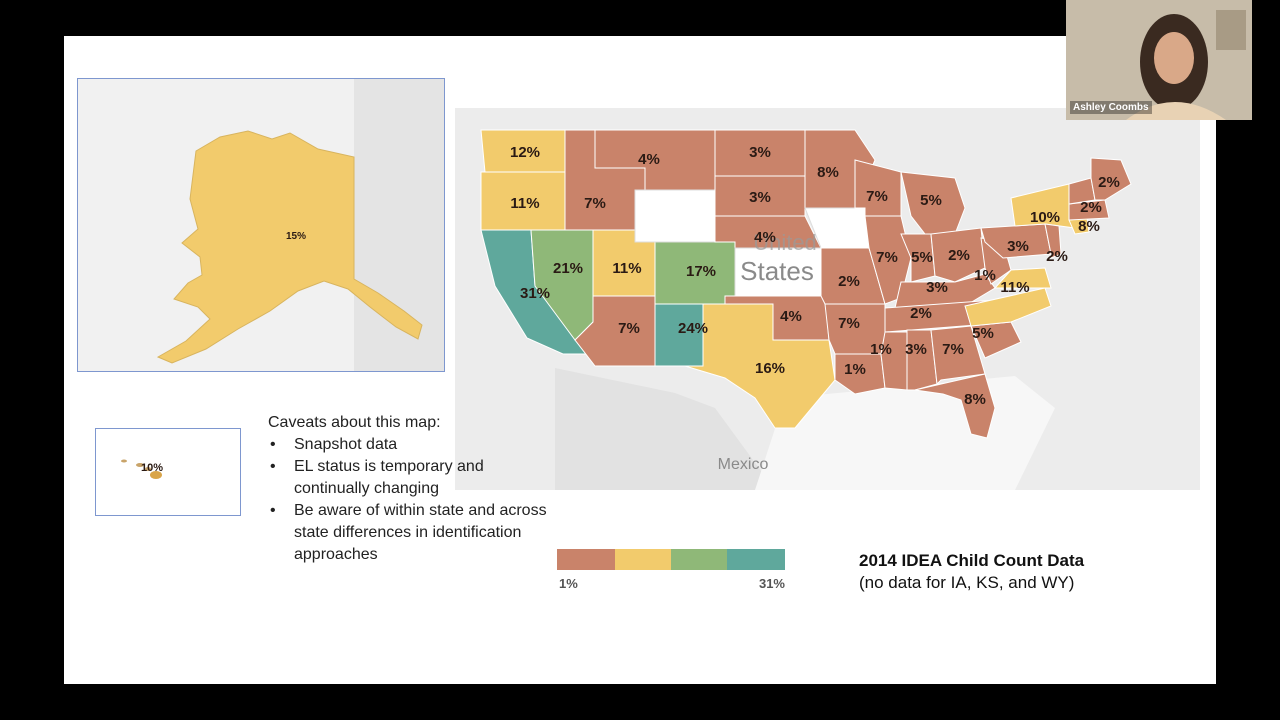 Image resolution: width=1280 pixels, height=720 pixels. I want to click on state-la, so click(860, 374).